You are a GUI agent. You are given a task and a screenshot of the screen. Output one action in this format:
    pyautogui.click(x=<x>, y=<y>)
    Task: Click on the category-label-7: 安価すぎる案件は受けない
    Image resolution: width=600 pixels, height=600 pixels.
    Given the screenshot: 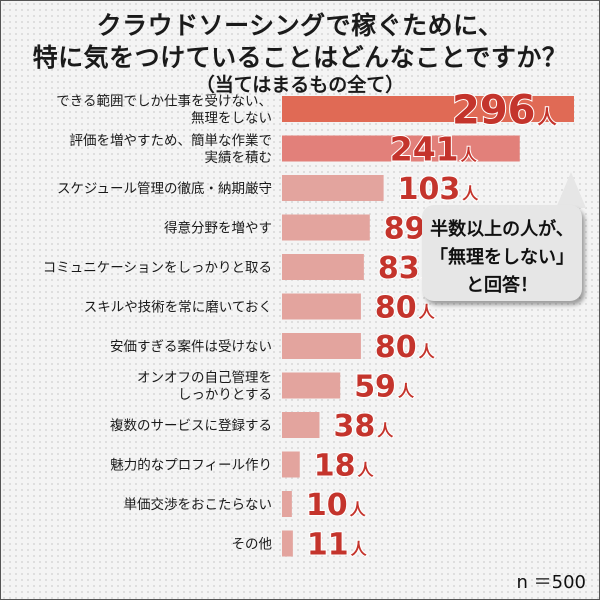 What is the action you would take?
    pyautogui.click(x=191, y=346)
    